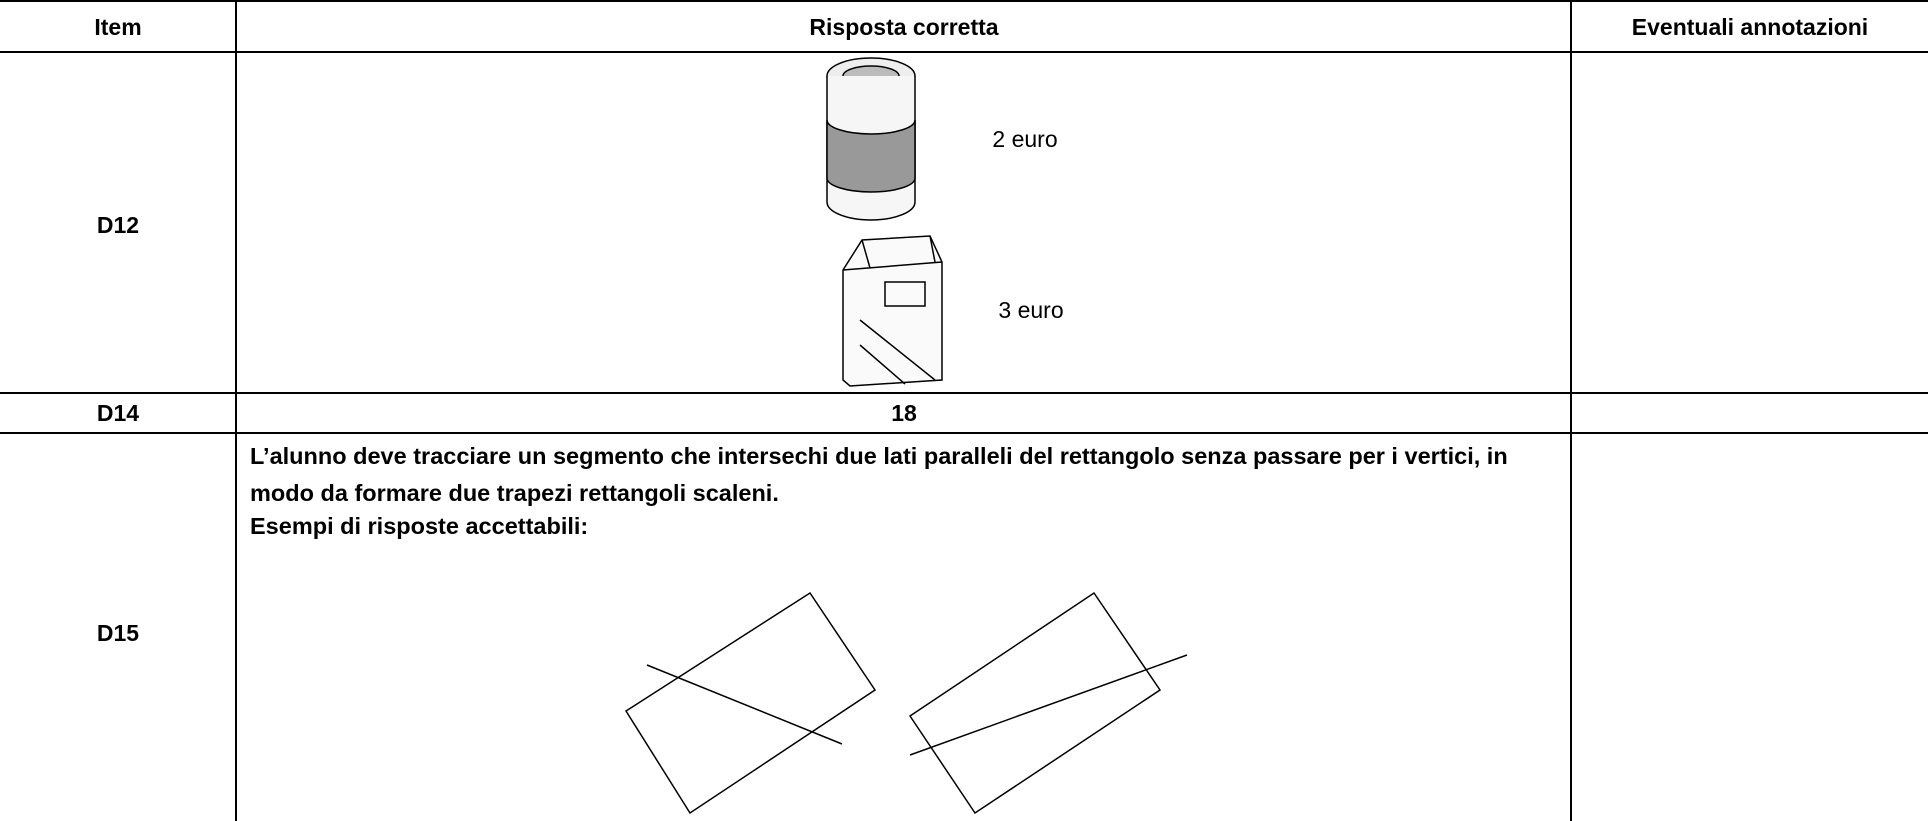 Image resolution: width=1928 pixels, height=821 pixels. I want to click on header-cell: Item, so click(118, 27).